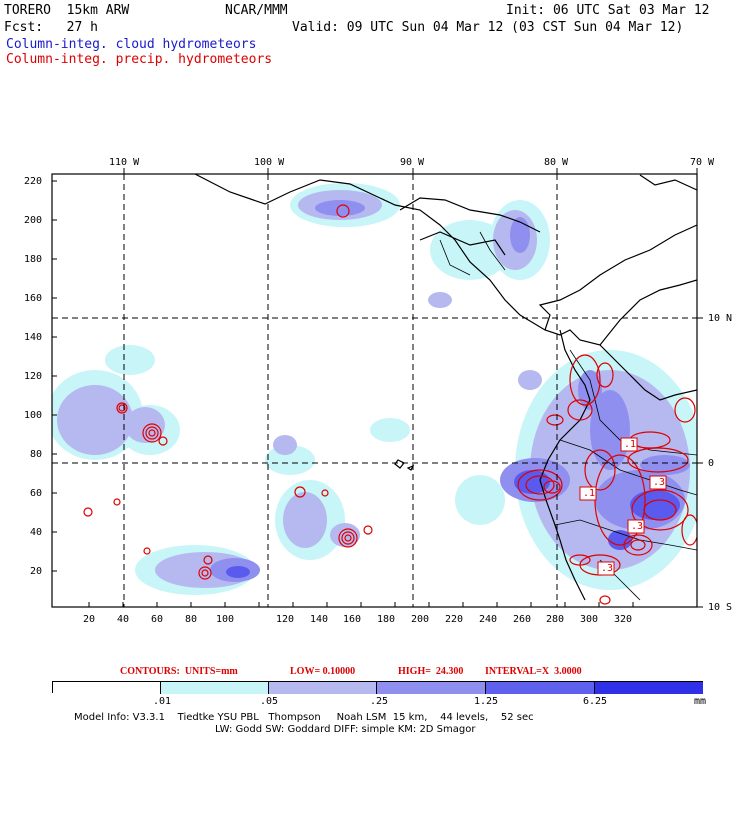  I want to click on x-tick-label: 160, so click(352, 619).